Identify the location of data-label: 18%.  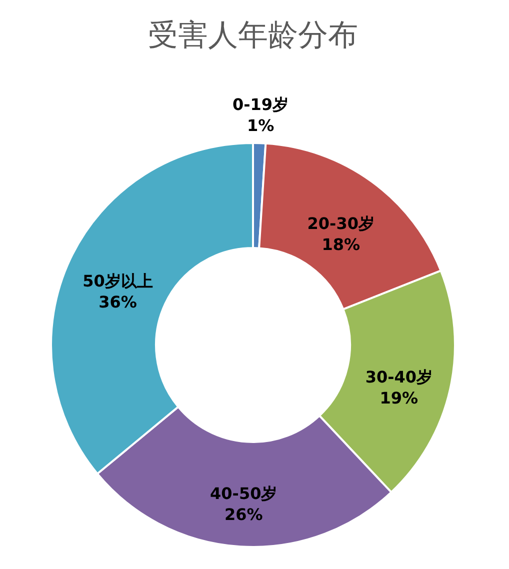
(341, 244).